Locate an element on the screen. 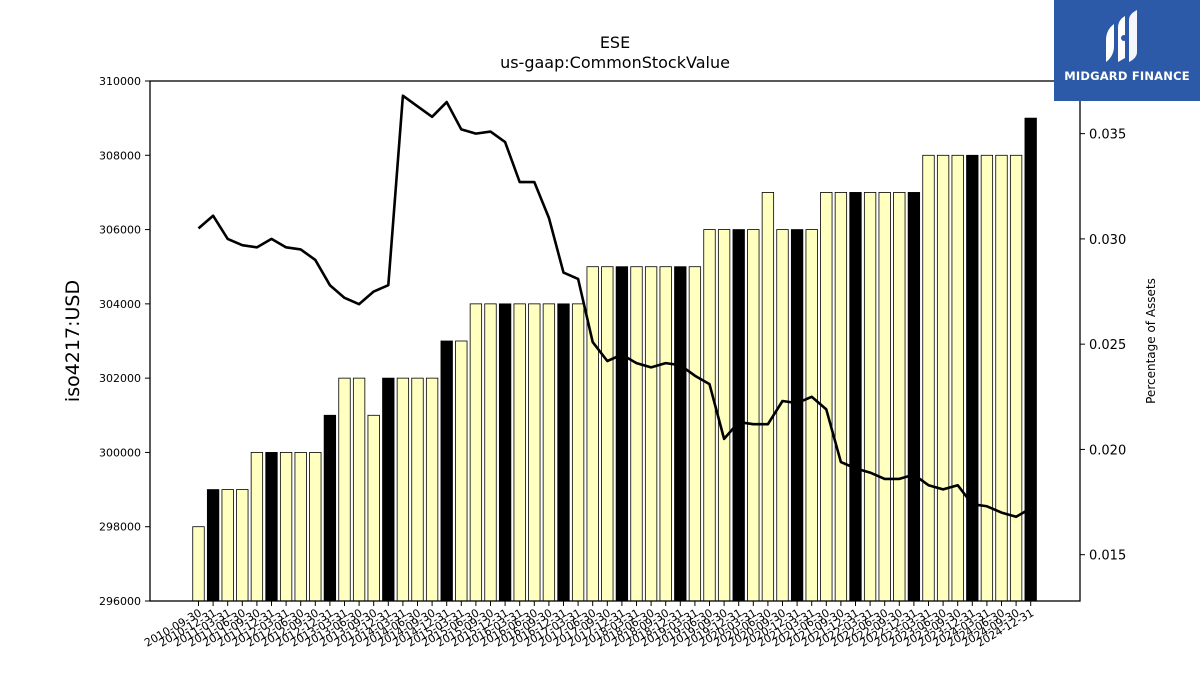 Image resolution: width=1200 pixels, height=675 pixels. y-tick-label: 300000 is located at coordinates (120, 452).